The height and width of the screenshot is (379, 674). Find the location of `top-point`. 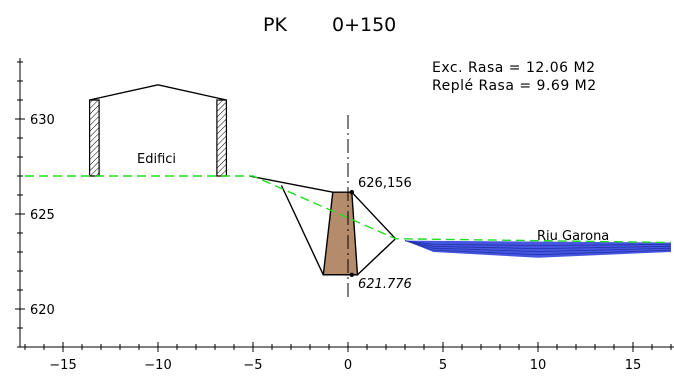

top-point is located at coordinates (351, 192).